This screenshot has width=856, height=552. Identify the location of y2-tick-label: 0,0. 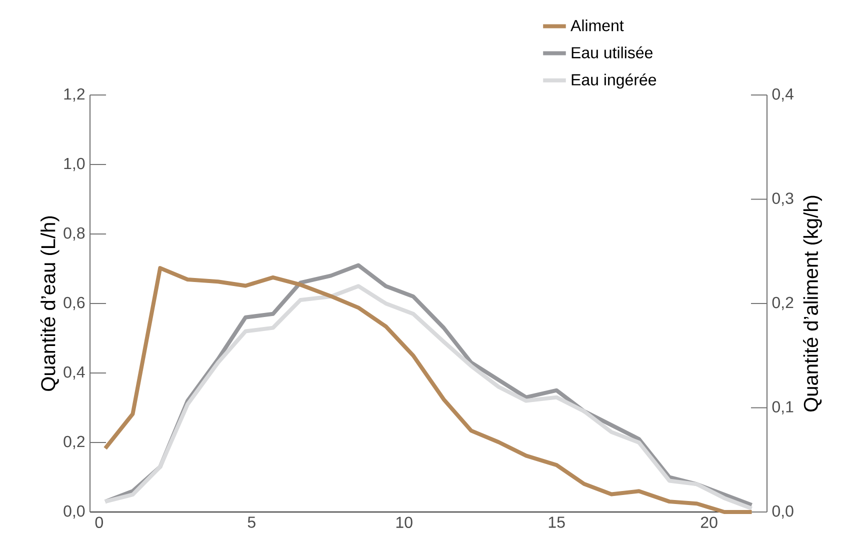
(783, 512).